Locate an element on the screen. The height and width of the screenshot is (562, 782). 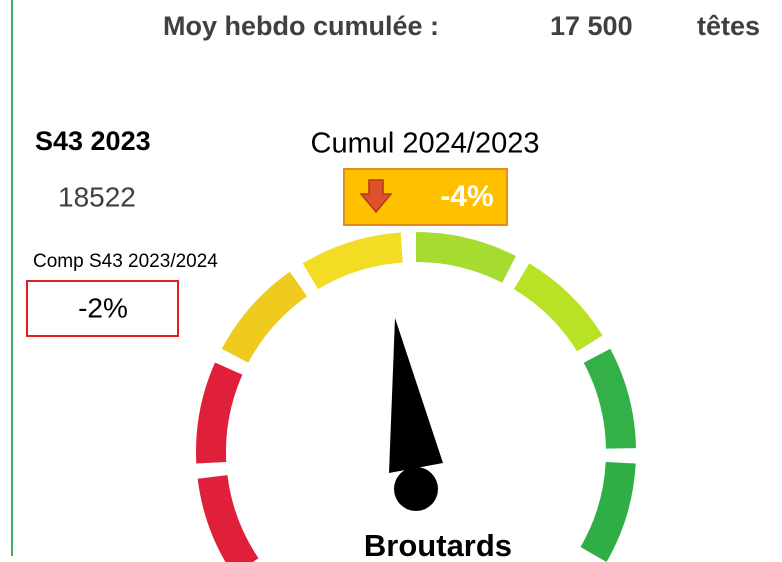
week-value: 18522 is located at coordinates (97, 196).